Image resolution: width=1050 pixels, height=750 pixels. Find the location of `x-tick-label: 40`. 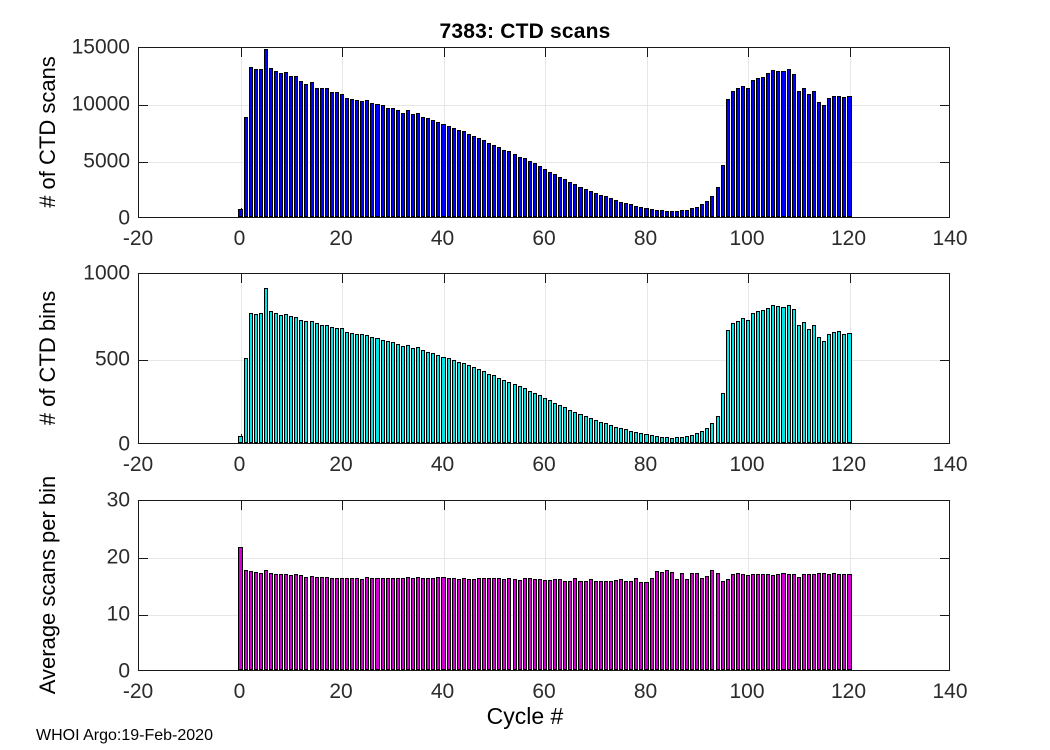

x-tick-label: 40 is located at coordinates (442, 238).